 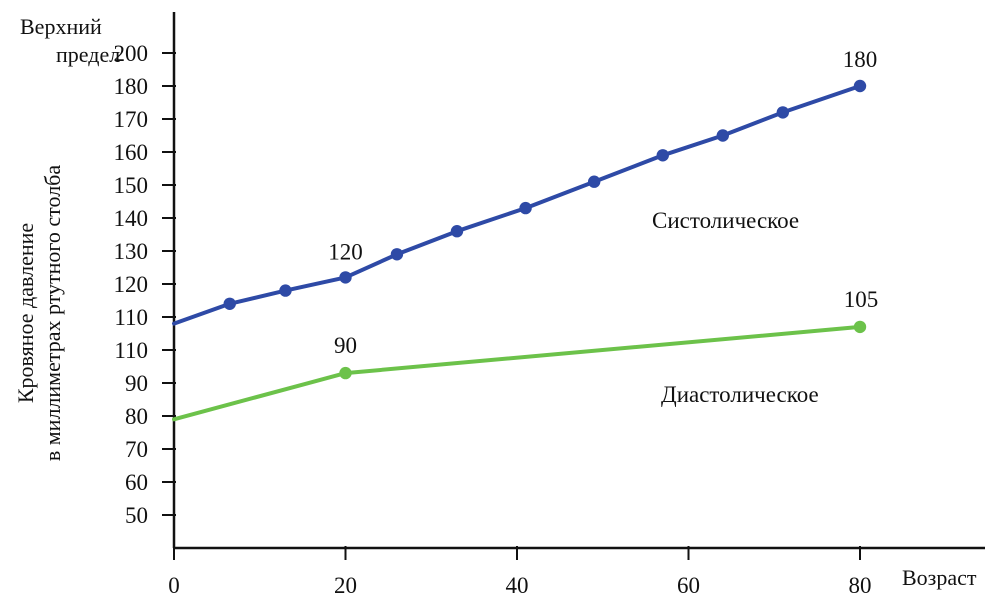 What do you see at coordinates (740, 394) in the screenshot?
I see `series-label-diastolic: Диастолическое` at bounding box center [740, 394].